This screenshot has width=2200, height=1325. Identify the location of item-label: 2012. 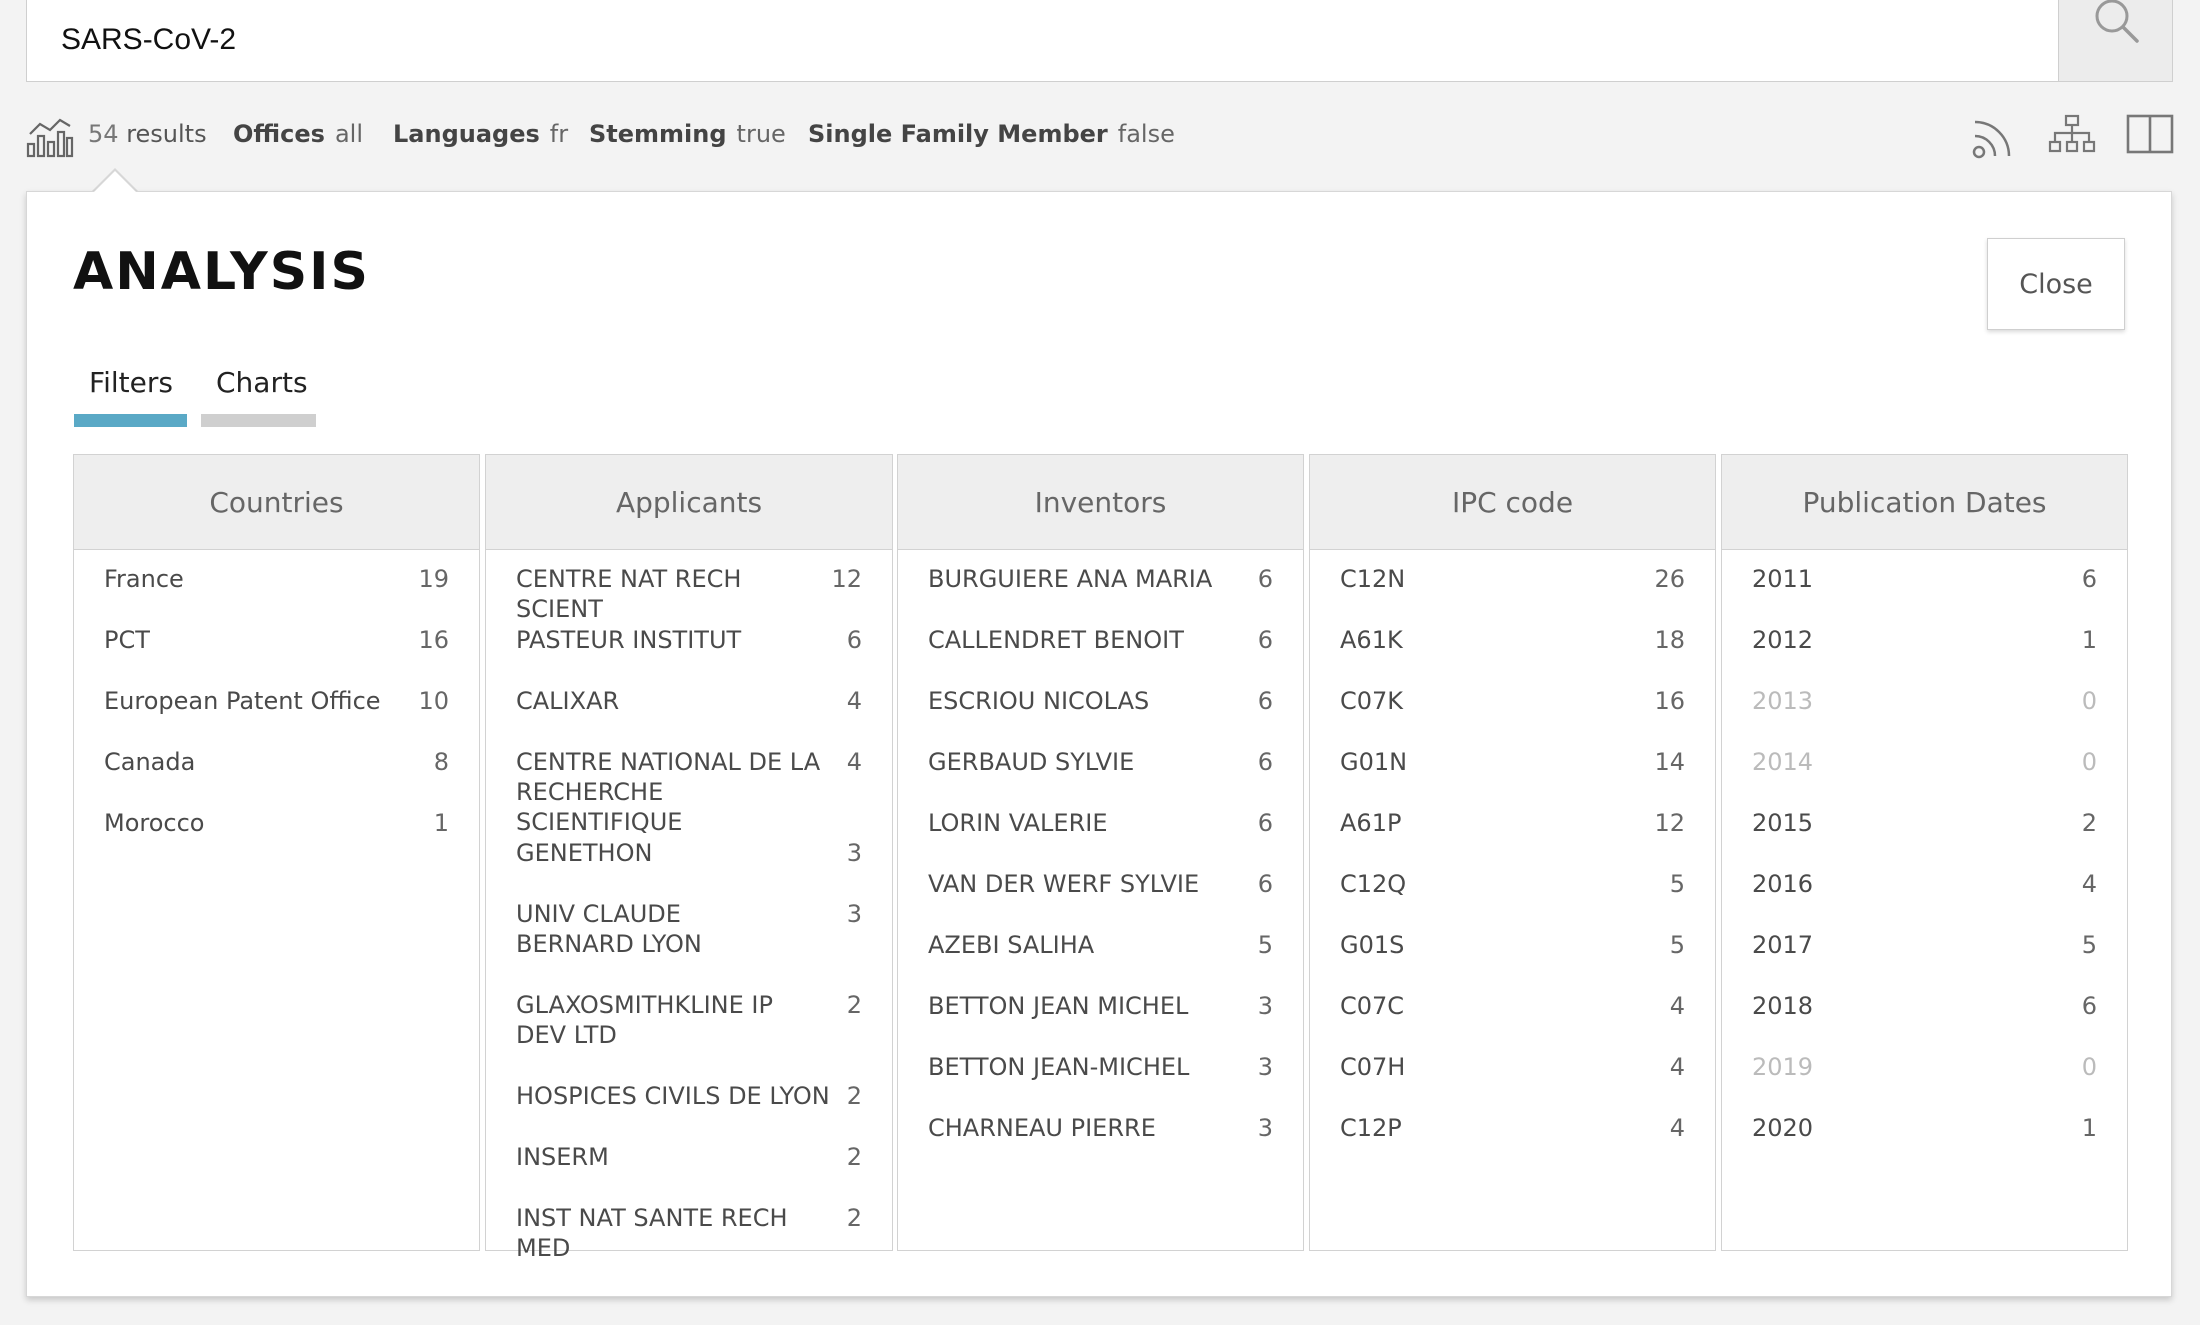
(1783, 640).